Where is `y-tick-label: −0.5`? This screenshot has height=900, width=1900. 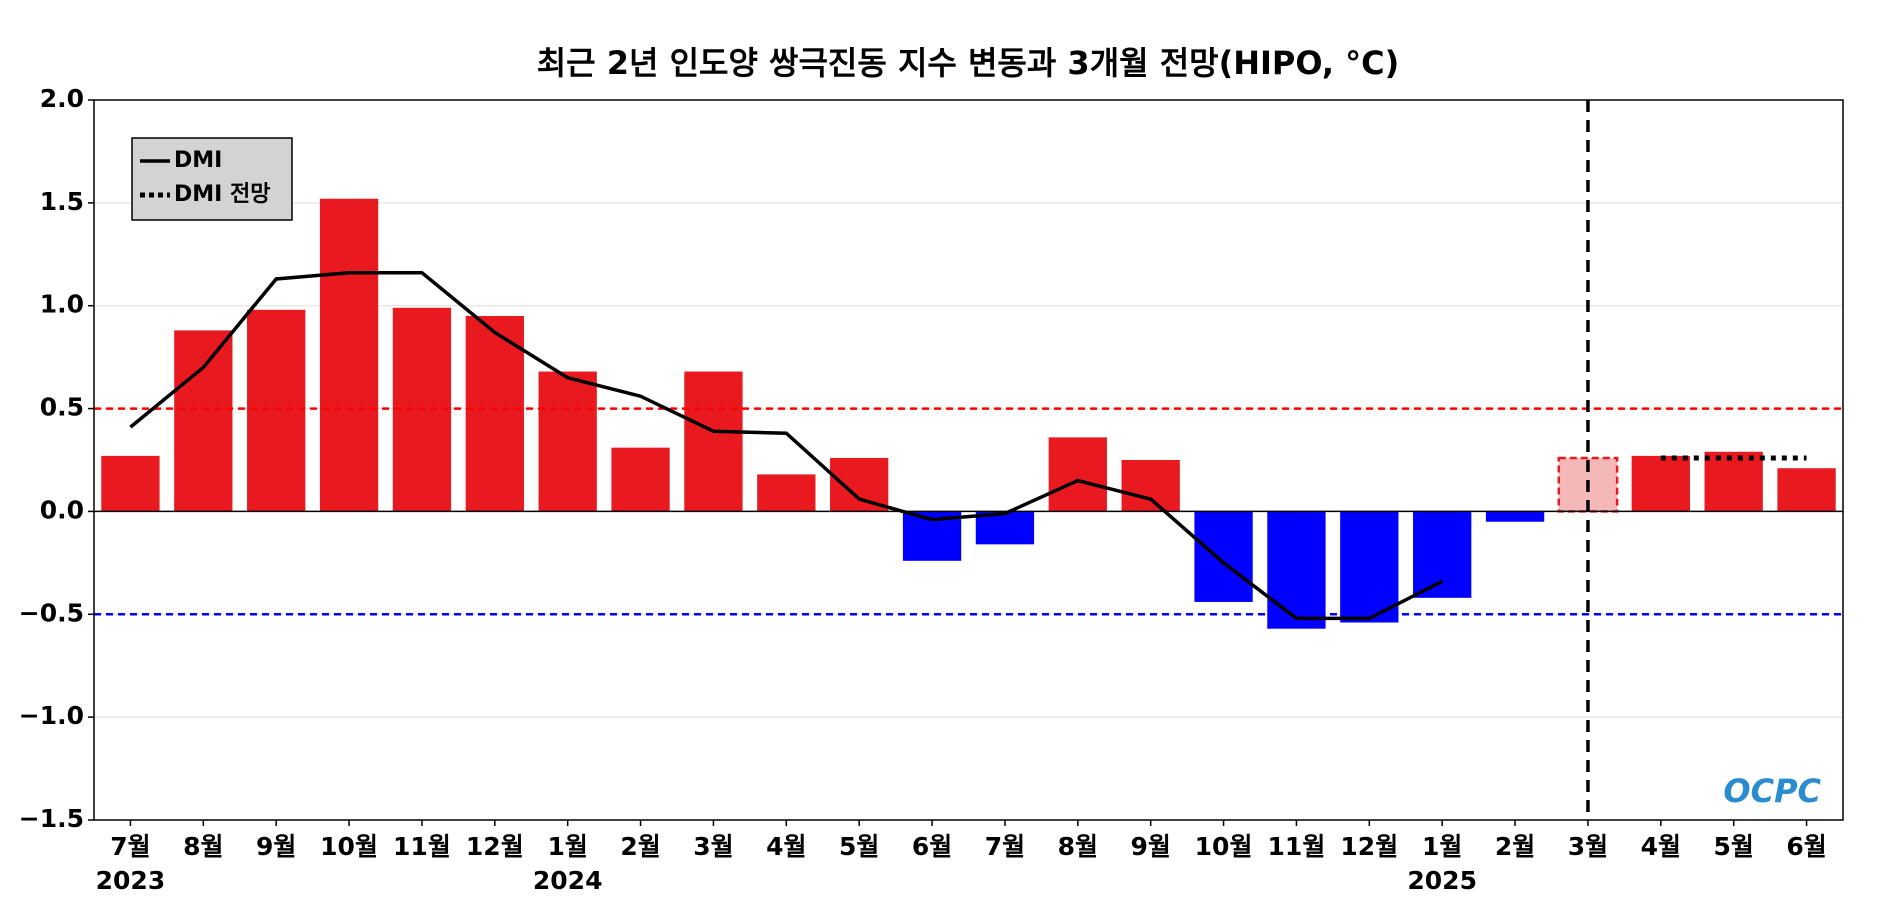
y-tick-label: −0.5 is located at coordinates (51, 612).